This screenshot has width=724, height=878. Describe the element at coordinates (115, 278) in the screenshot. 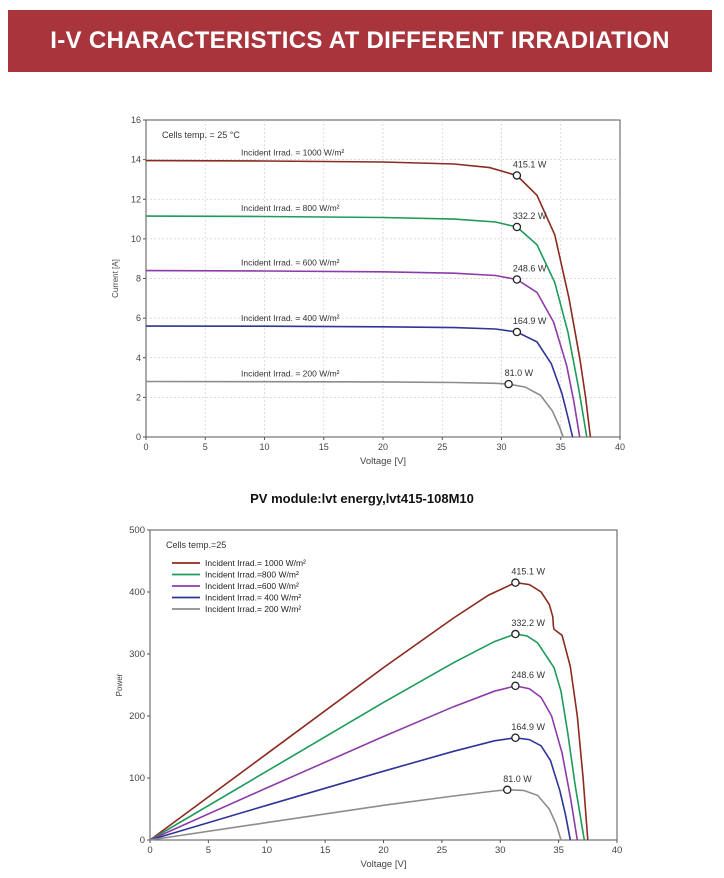

I see `y-axis-label: Current [A]` at that location.